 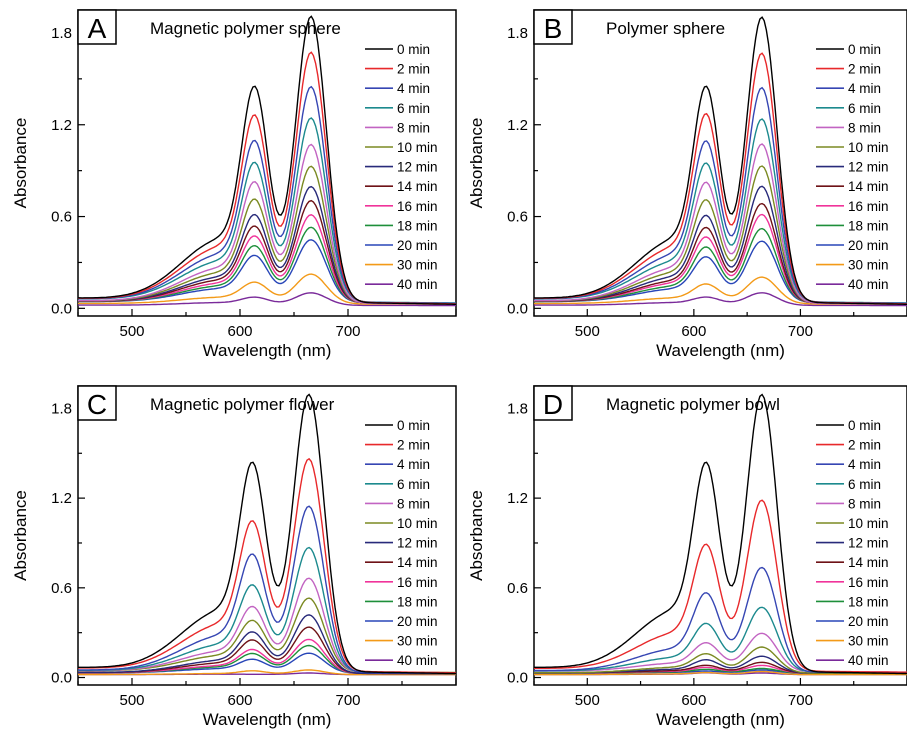 What do you see at coordinates (720, 660) in the screenshot?
I see `series-line-10-min` at bounding box center [720, 660].